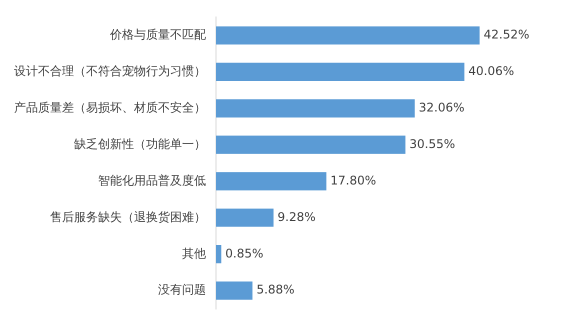  Describe the element at coordinates (432, 143) in the screenshot. I see `data-label: 30.55%` at that location.